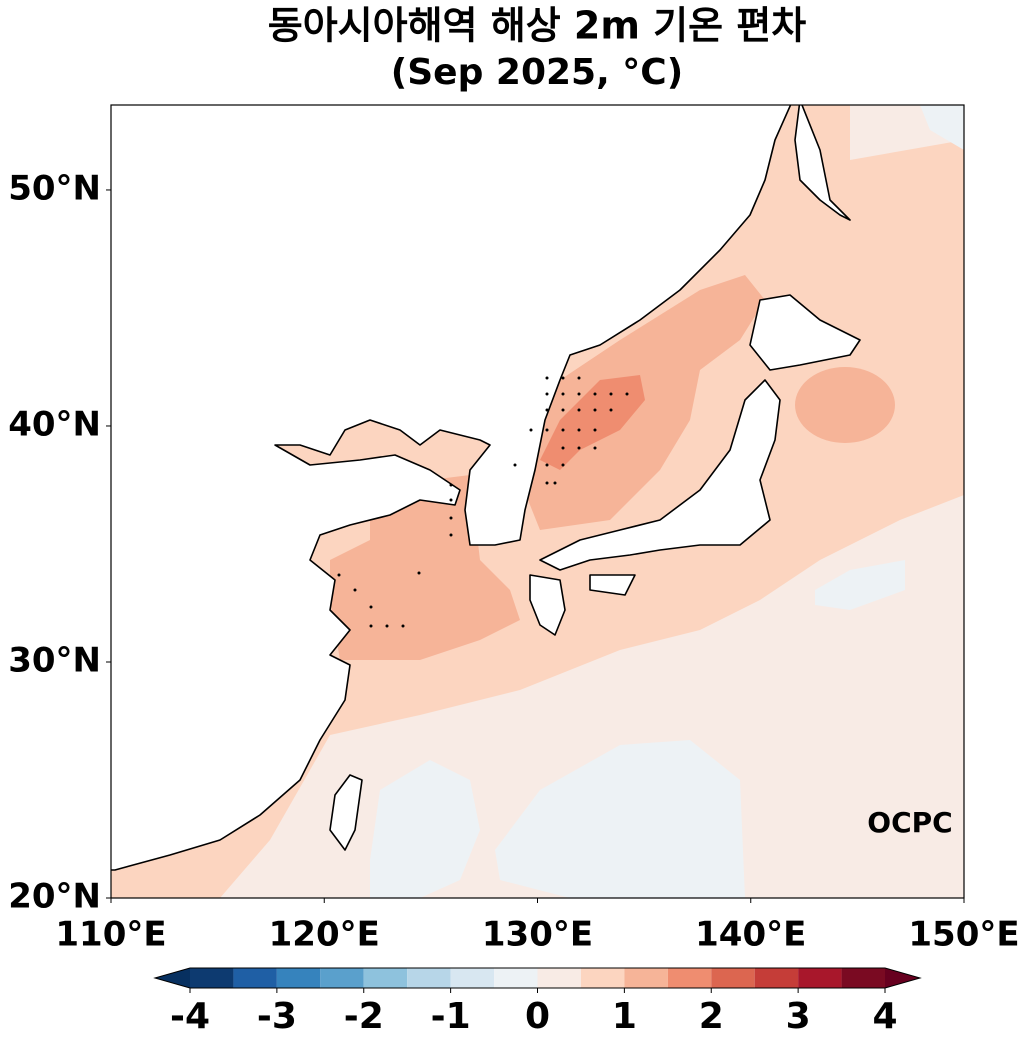 Image resolution: width=1025 pixels, height=1052 pixels. What do you see at coordinates (822, 163) in the screenshot?
I see `sakhalin` at bounding box center [822, 163].